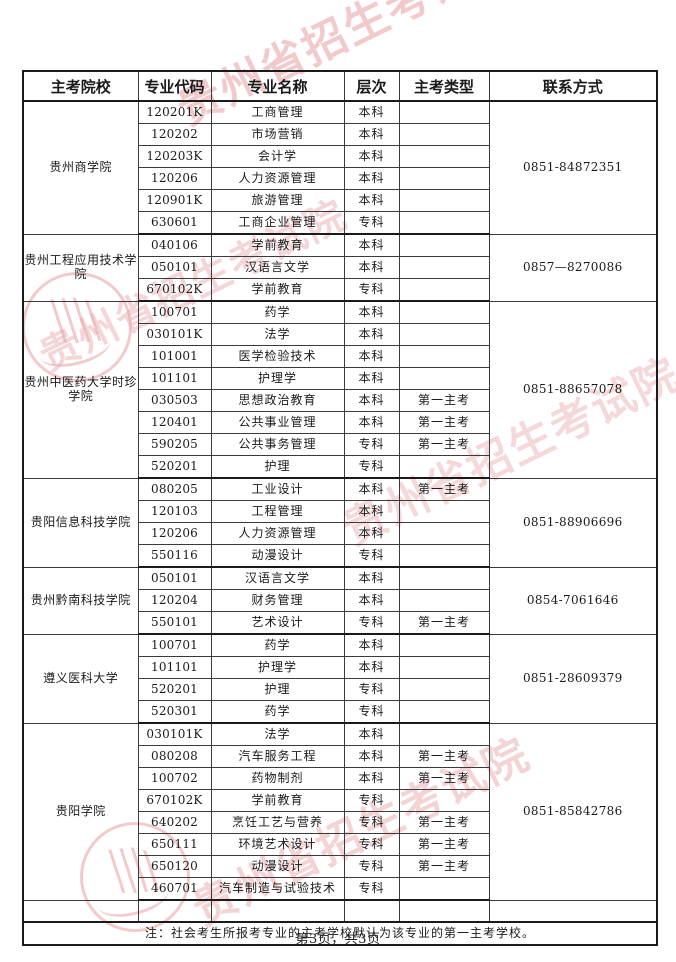  What do you see at coordinates (174, 267) in the screenshot?
I see `cell-major-code: 050101` at bounding box center [174, 267].